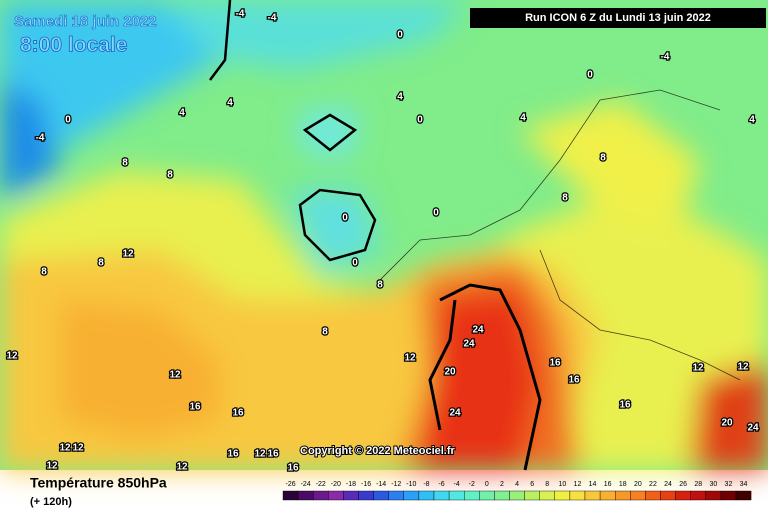 This screenshot has height=517, width=768. I want to click on legend-label: -8, so click(426, 484).